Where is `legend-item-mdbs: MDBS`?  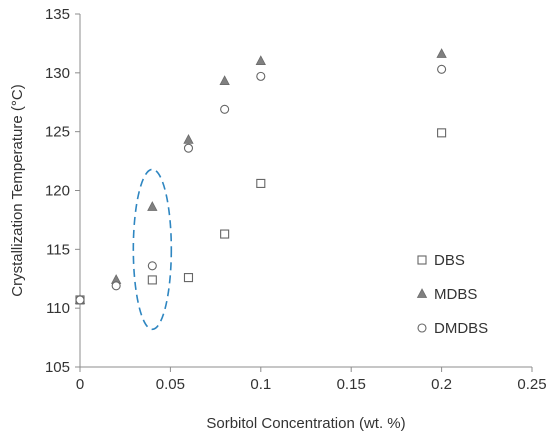 legend-item-mdbs: MDBS is located at coordinates (446, 294).